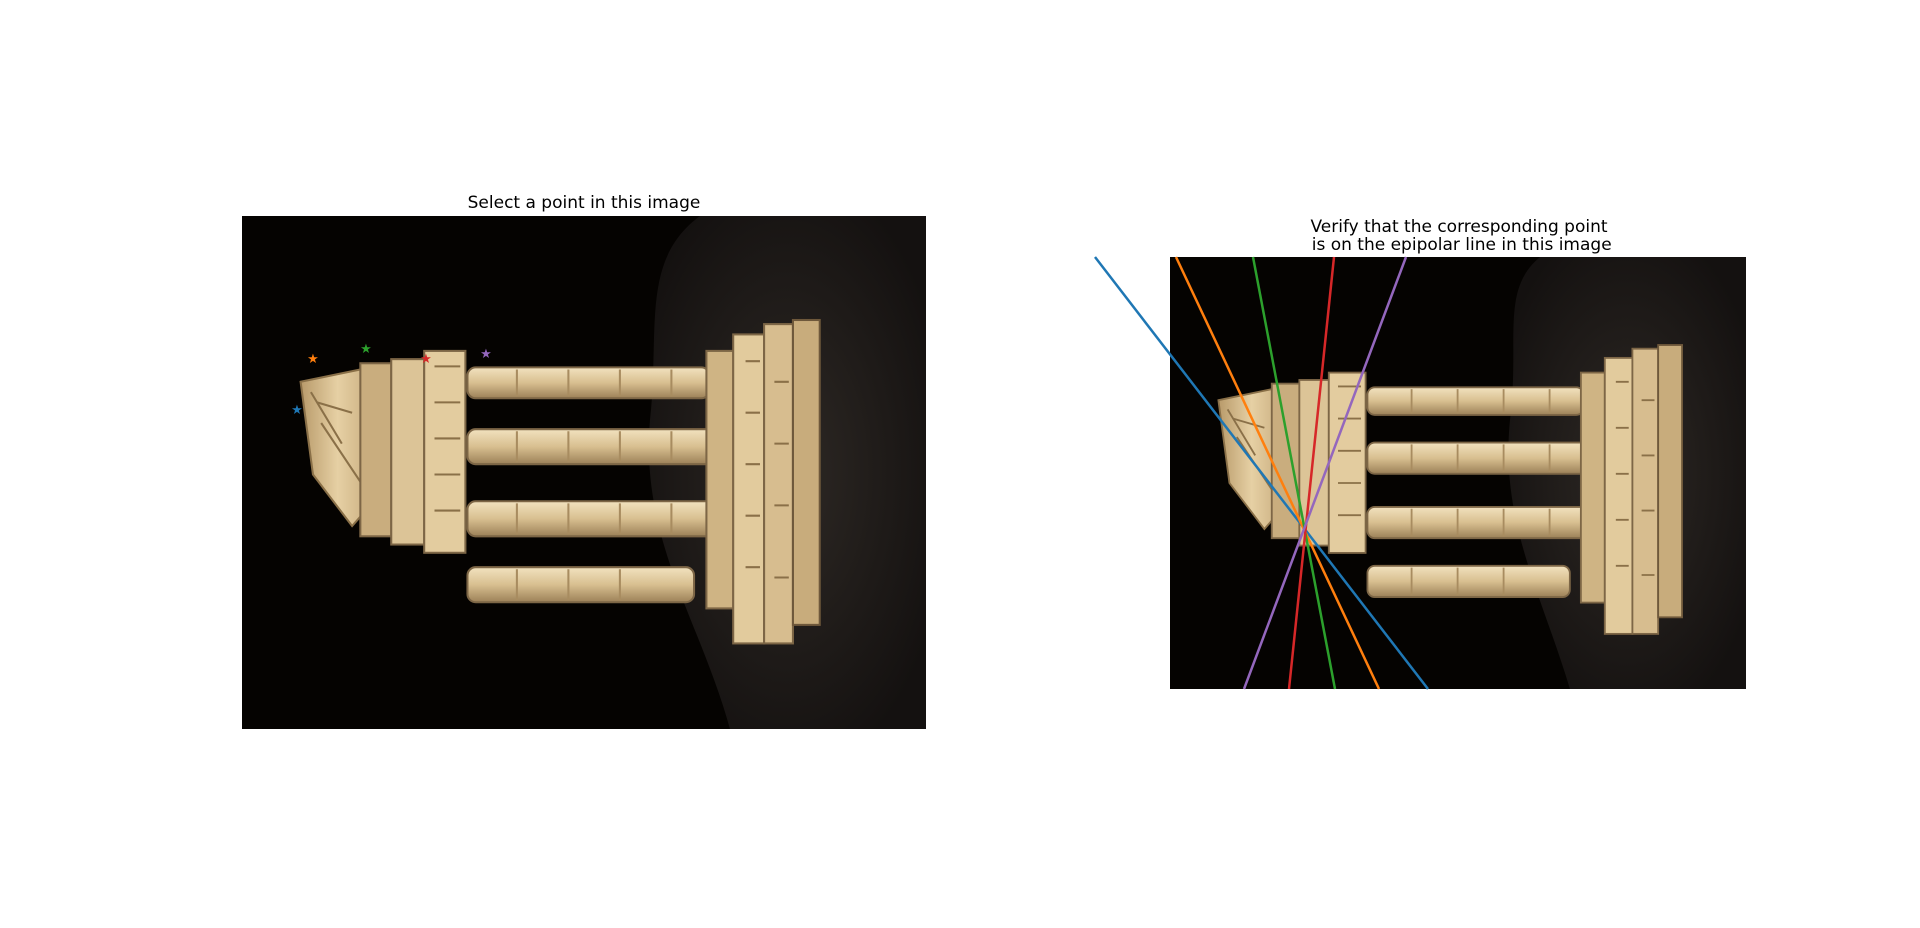 This screenshot has height=928, width=1920. I want to click on epipolar-lines, so click(1261, 473).